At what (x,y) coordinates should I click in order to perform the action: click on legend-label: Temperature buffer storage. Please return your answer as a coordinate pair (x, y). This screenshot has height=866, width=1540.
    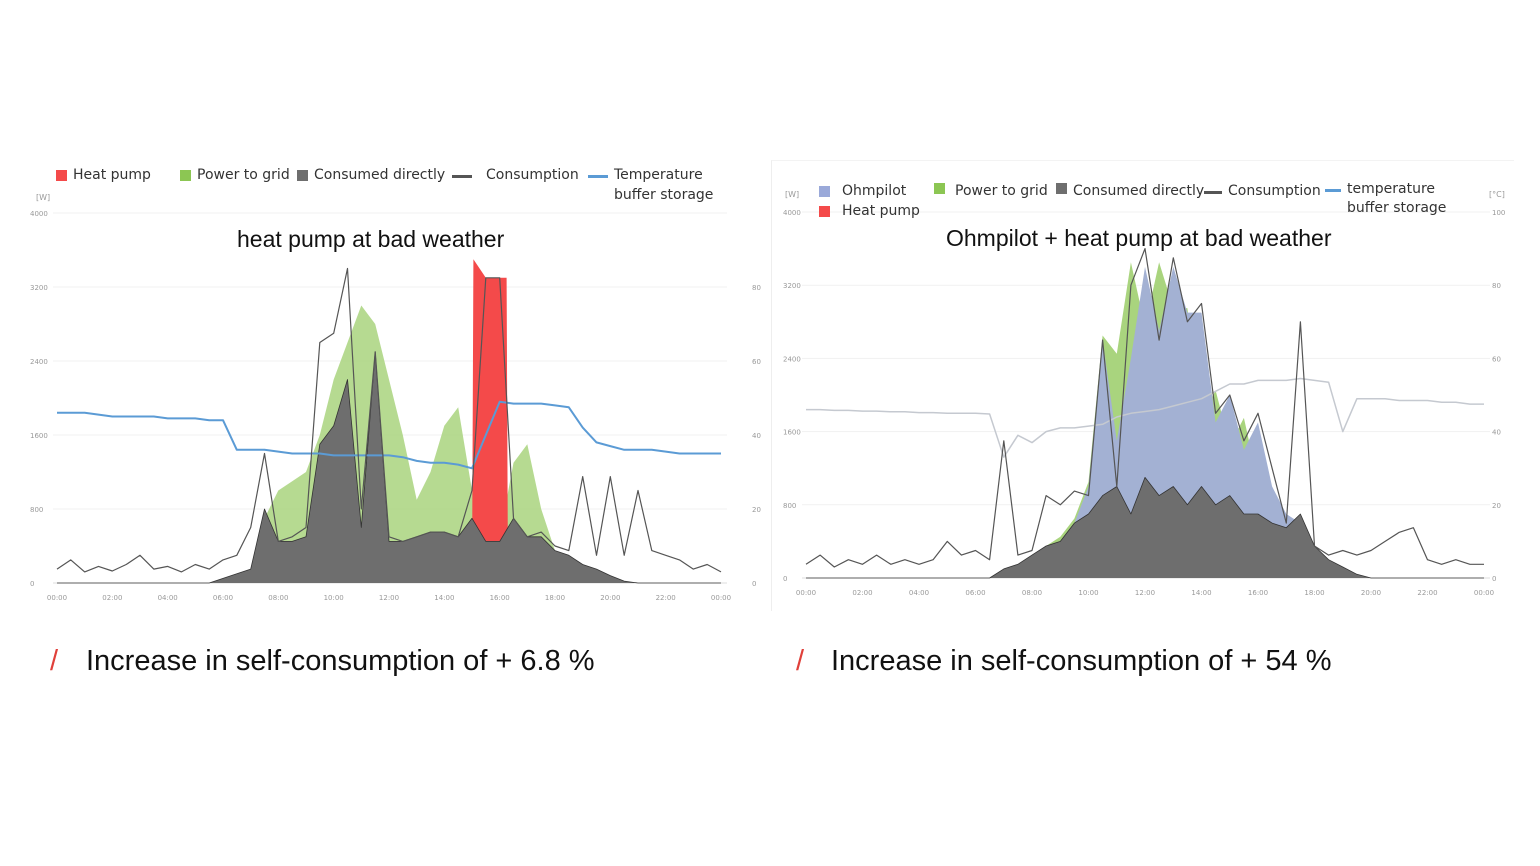
    Looking at the image, I should click on (664, 185).